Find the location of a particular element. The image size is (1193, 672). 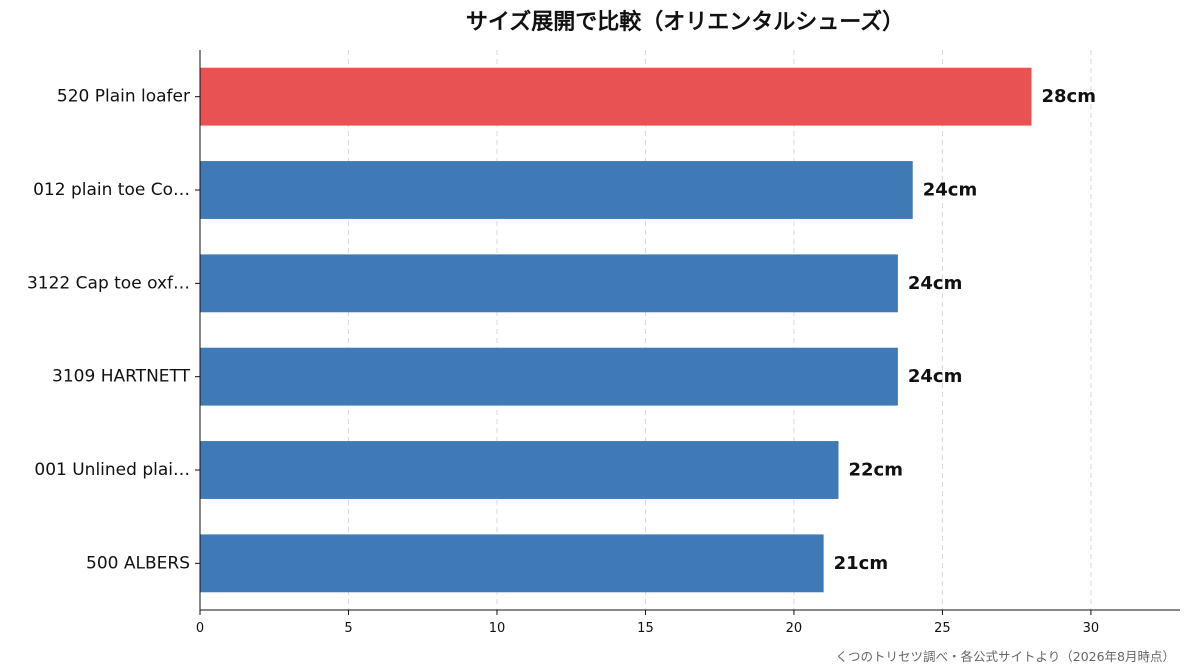

x-tick-label: 25 is located at coordinates (942, 628).